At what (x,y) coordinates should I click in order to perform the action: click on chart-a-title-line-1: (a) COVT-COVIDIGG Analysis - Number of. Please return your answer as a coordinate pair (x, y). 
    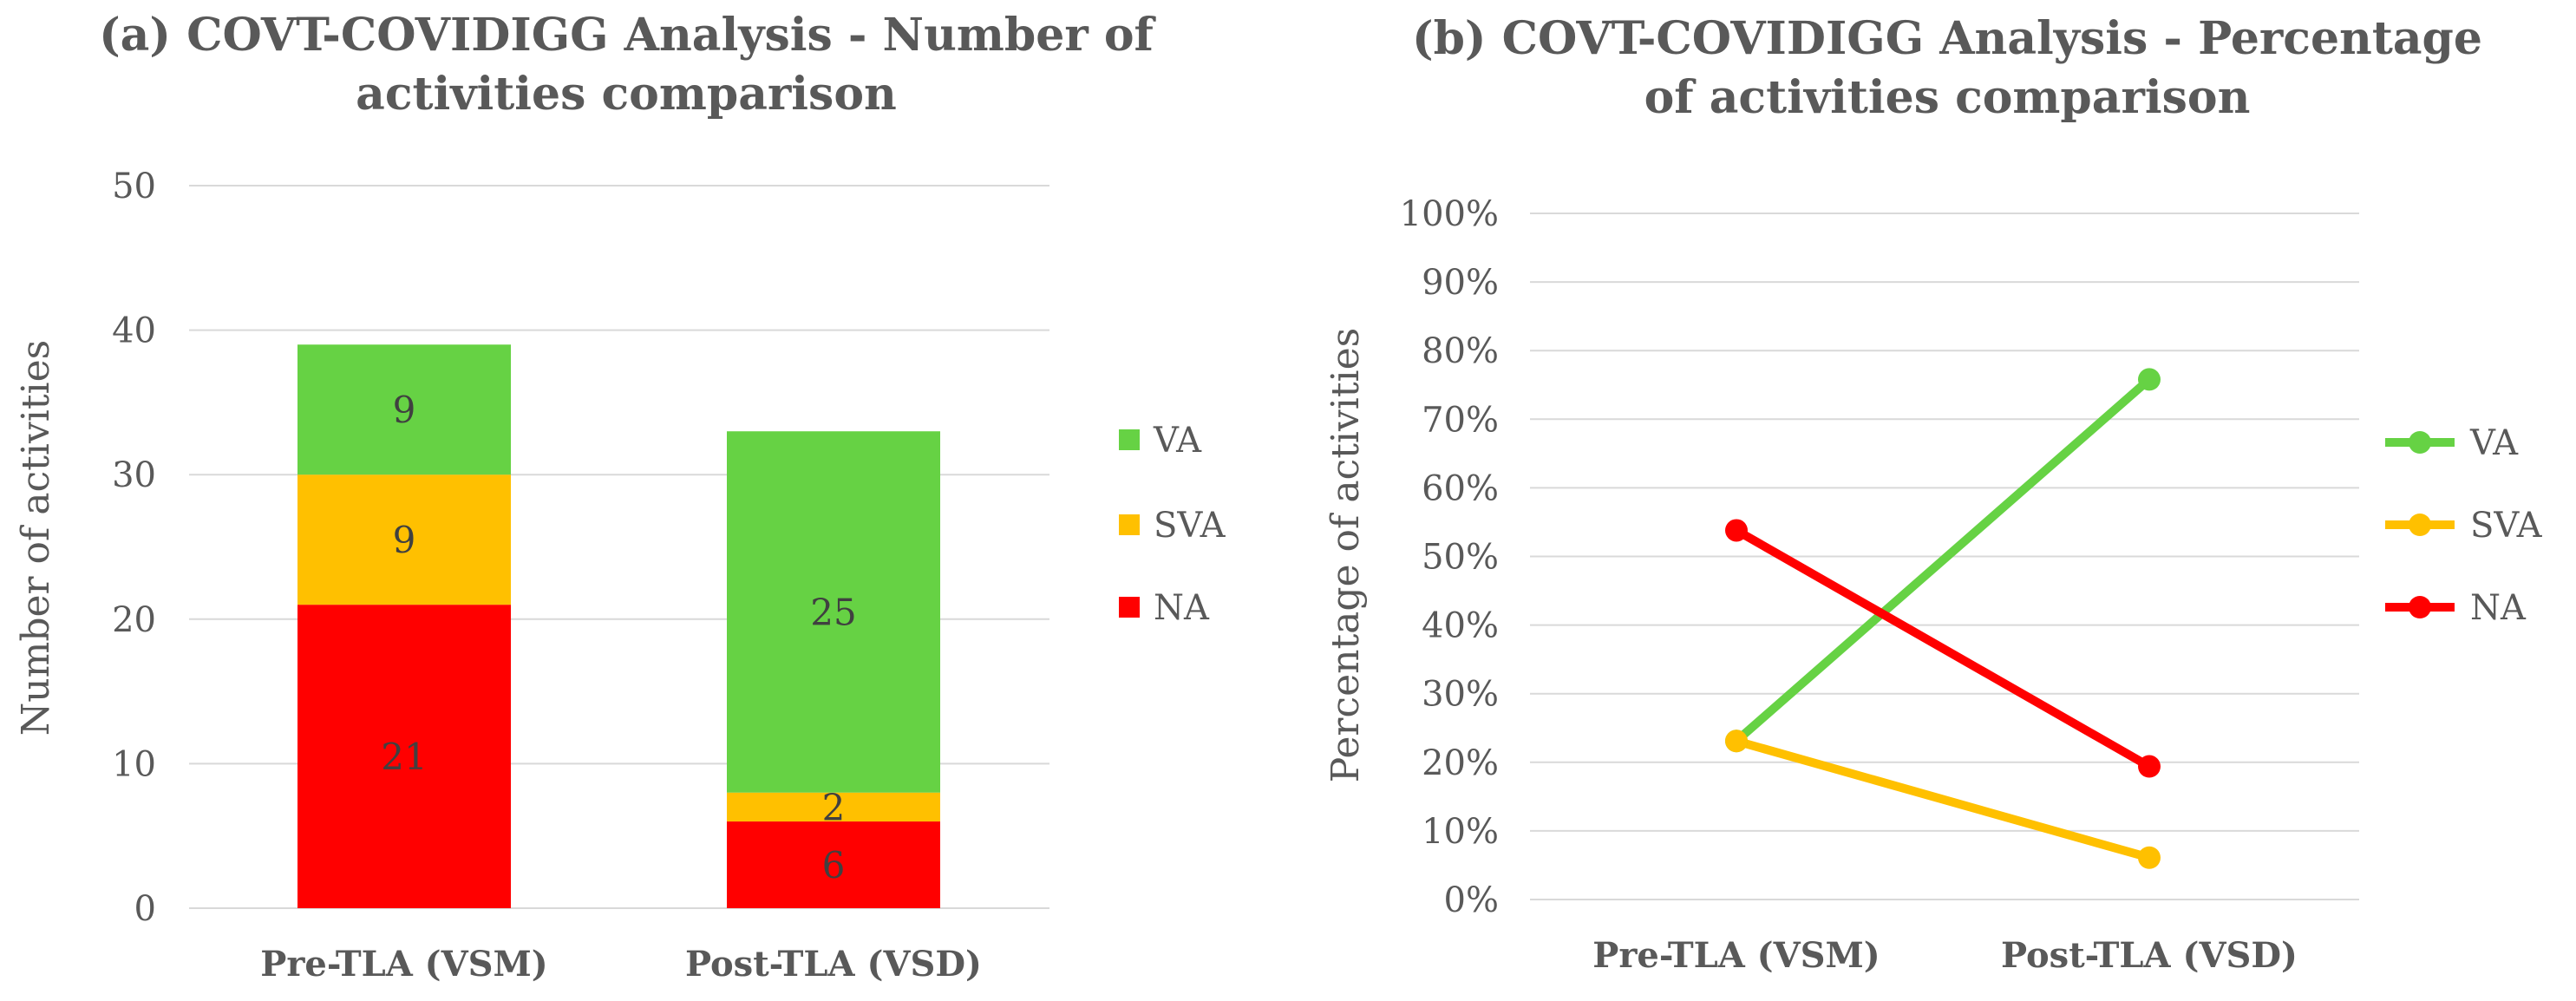
    Looking at the image, I should click on (627, 35).